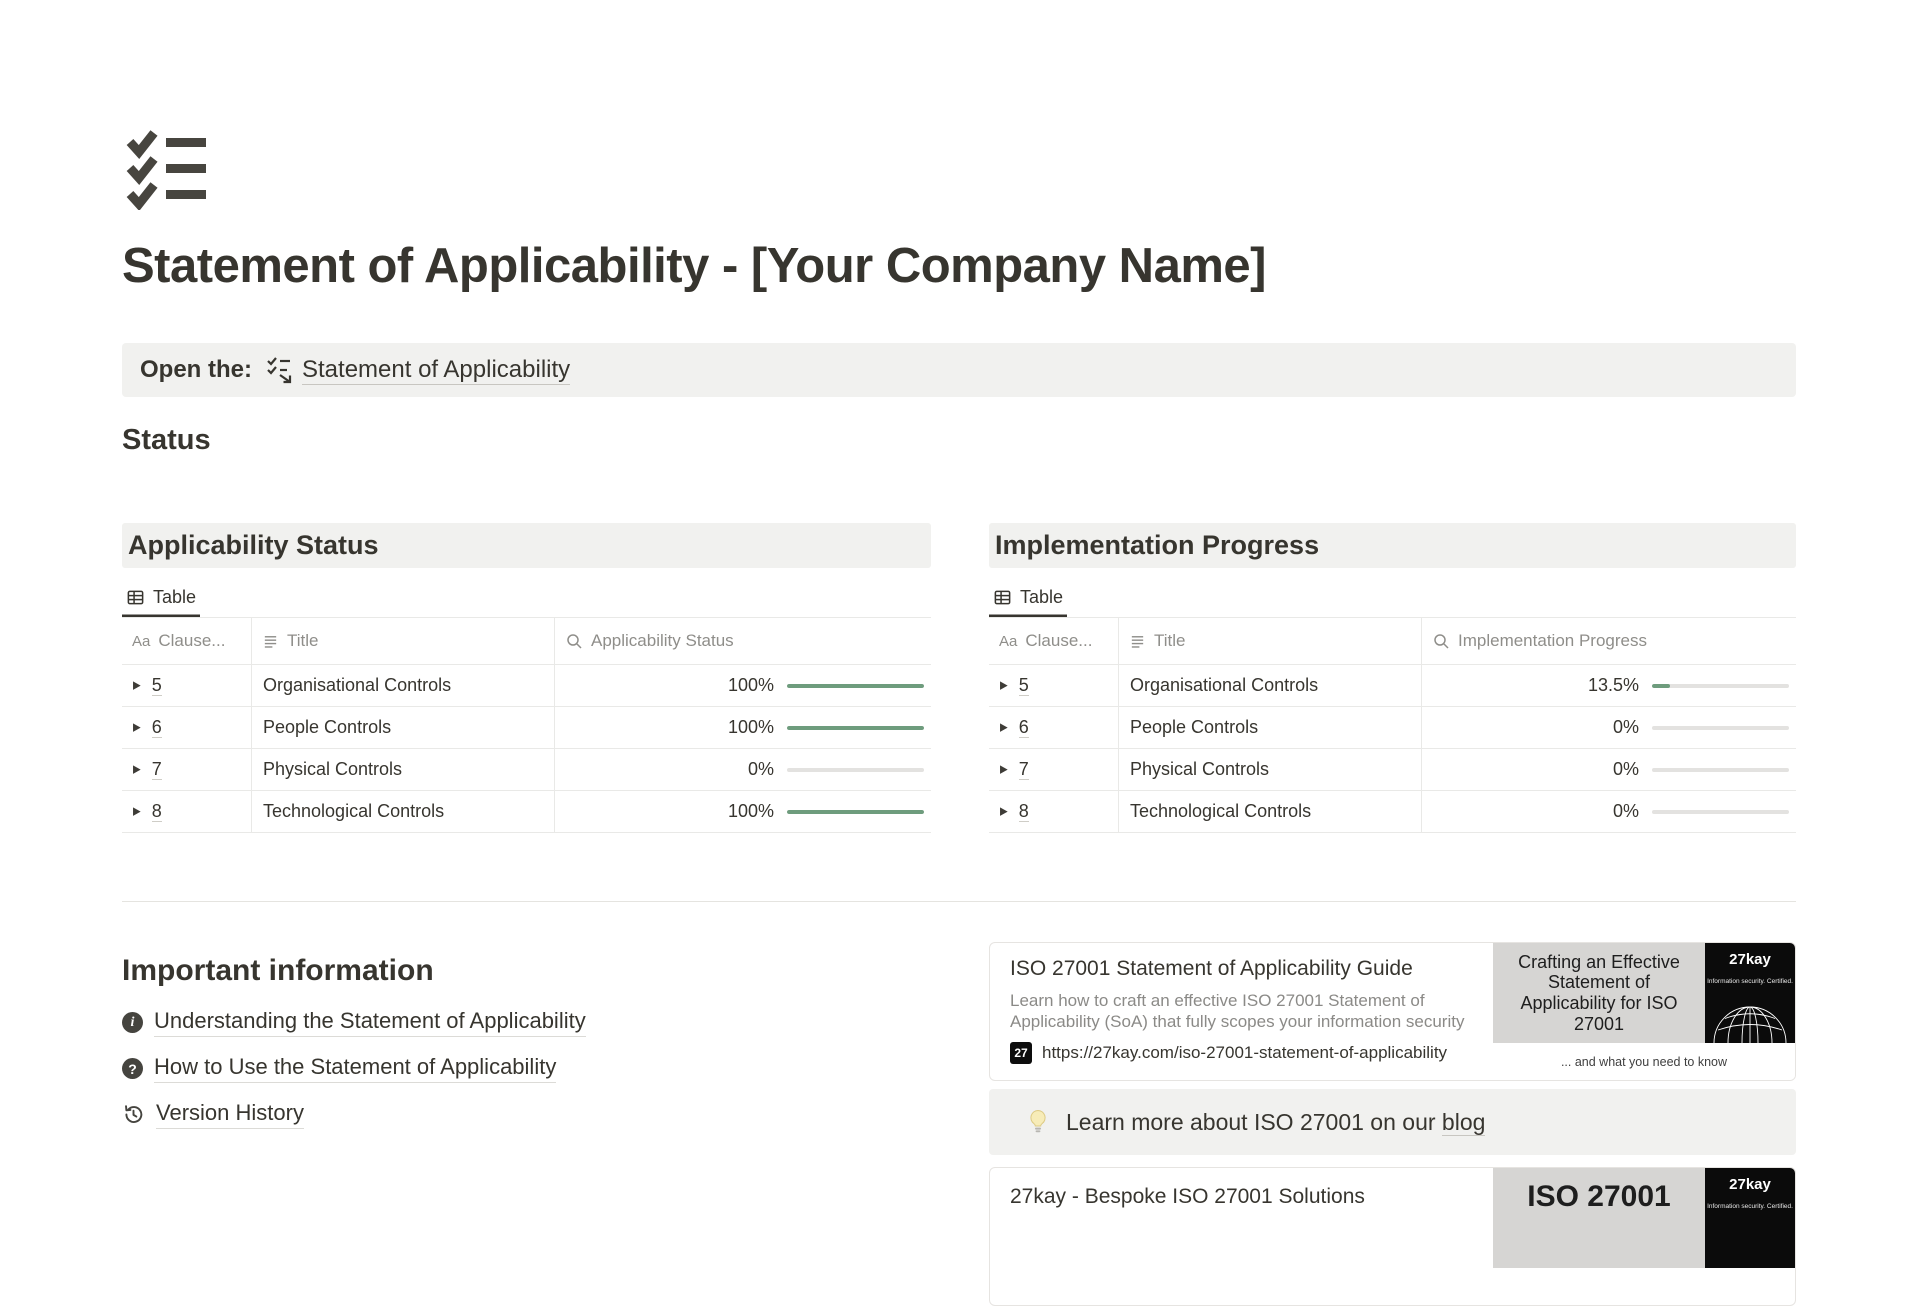  What do you see at coordinates (959, 370) in the screenshot?
I see `open-callout: Open the: Statement of Applicability` at bounding box center [959, 370].